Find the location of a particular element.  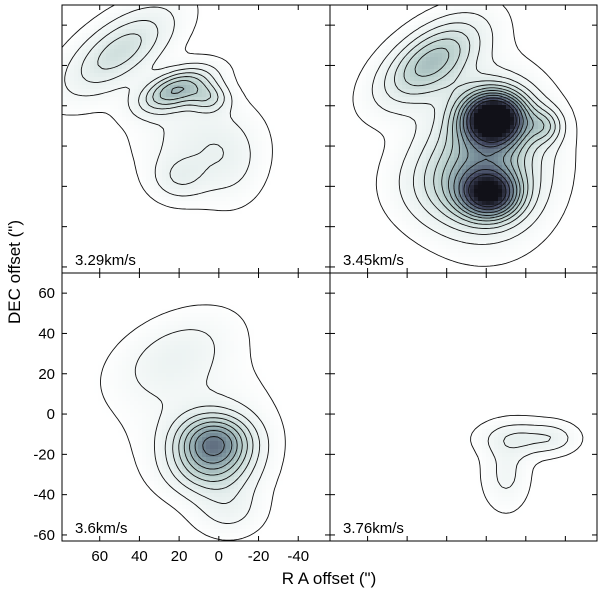

x-tick-label: 20 is located at coordinates (179, 556).